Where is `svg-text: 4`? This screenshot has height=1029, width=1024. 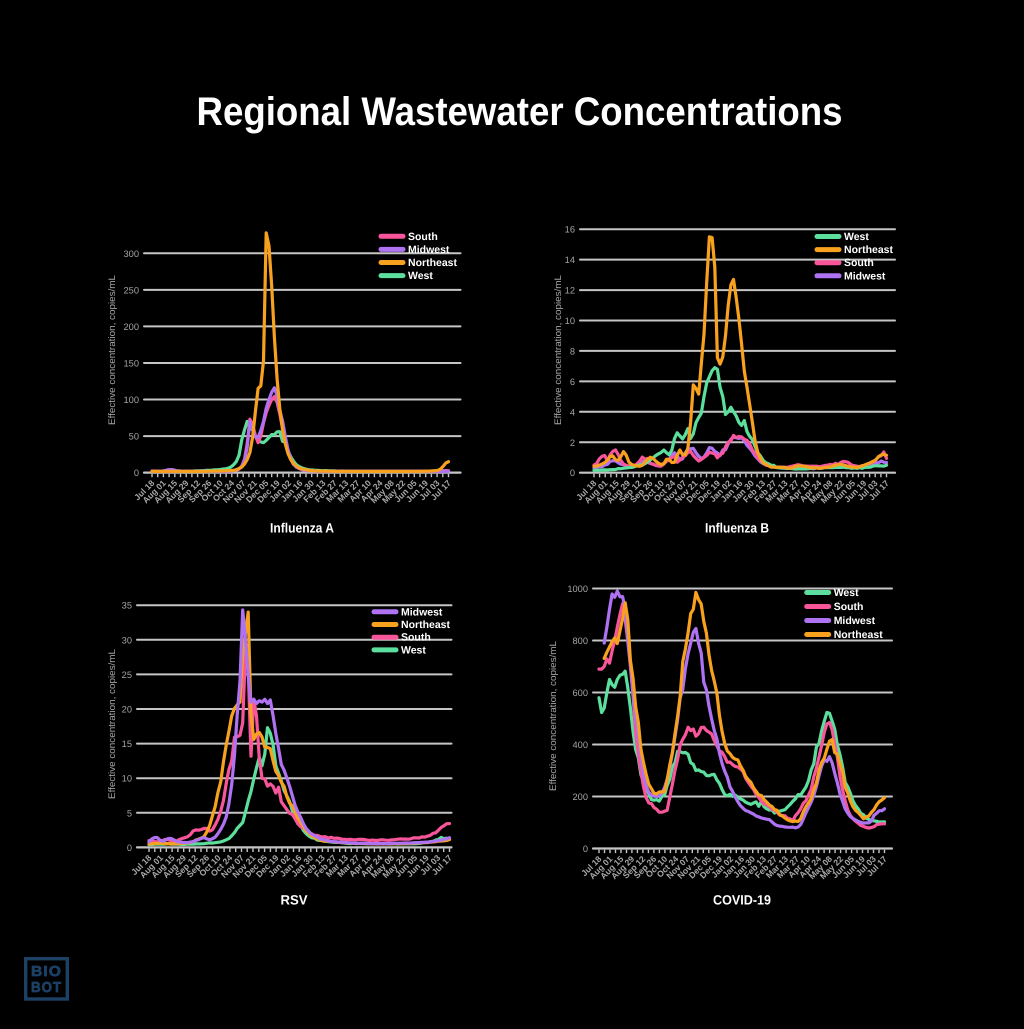 svg-text: 4 is located at coordinates (572, 412).